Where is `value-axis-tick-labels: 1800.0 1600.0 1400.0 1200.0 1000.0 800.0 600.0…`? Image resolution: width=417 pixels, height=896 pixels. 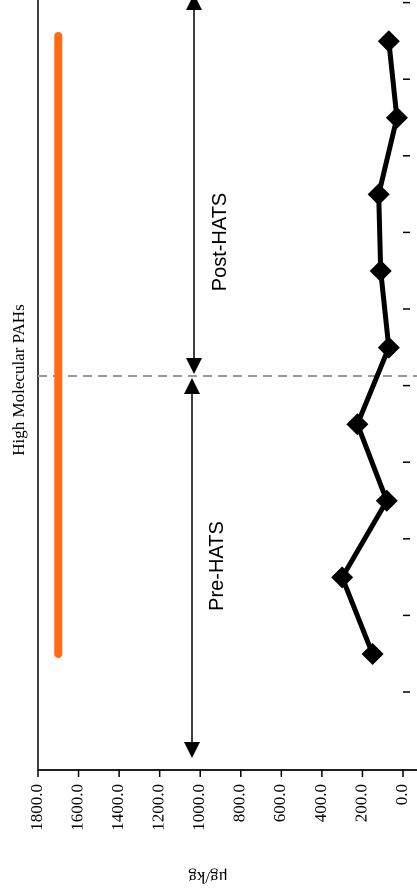 value-axis-tick-labels: 1800.0 1600.0 1400.0 1200.0 1000.0 800.0 600.0… is located at coordinates (219, 807).